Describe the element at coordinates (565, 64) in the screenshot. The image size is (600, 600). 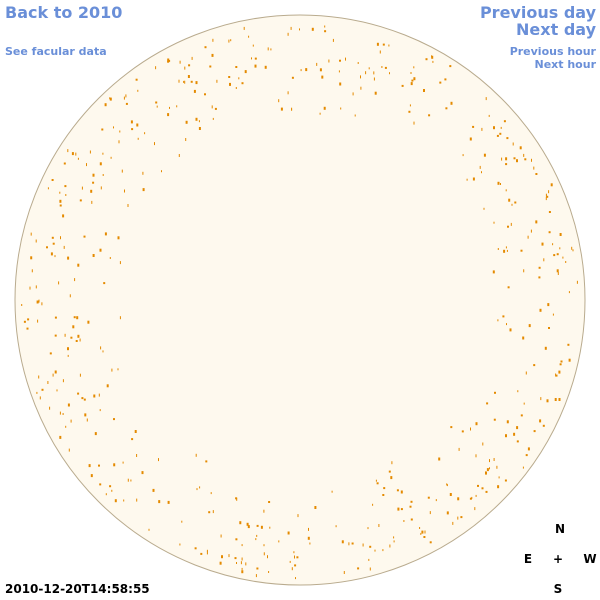
I see `next-hour-link: Next hour` at that location.